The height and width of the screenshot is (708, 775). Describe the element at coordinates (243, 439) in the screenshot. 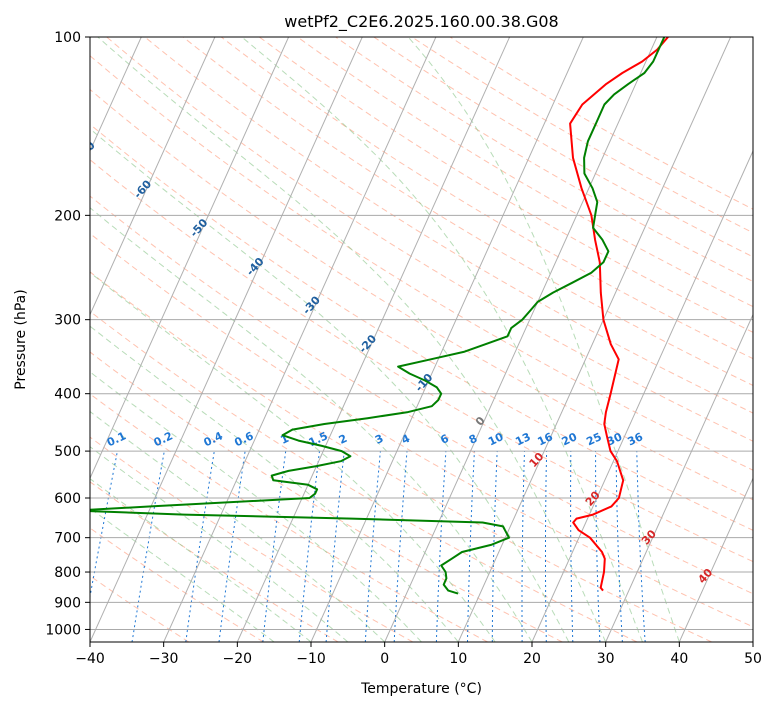

I see `mixing-ratio-label: 0.6` at that location.